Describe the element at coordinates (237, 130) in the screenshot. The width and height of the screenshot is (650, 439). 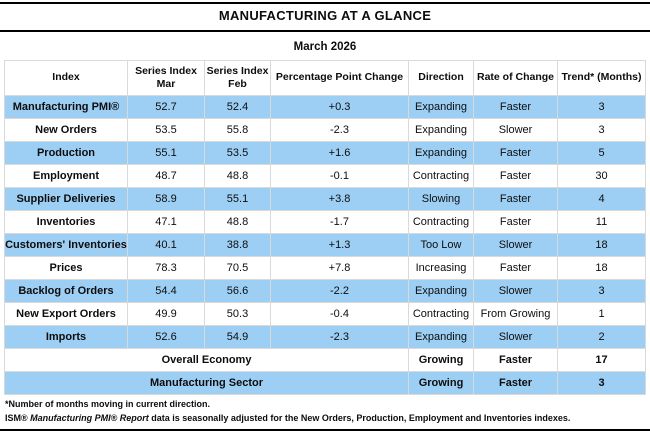
I see `feb-cell: 55.8` at that location.